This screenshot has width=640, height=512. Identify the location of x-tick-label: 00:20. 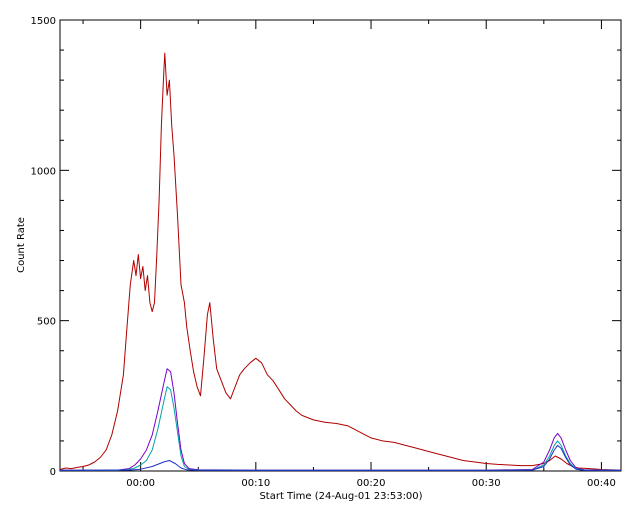
(371, 483).